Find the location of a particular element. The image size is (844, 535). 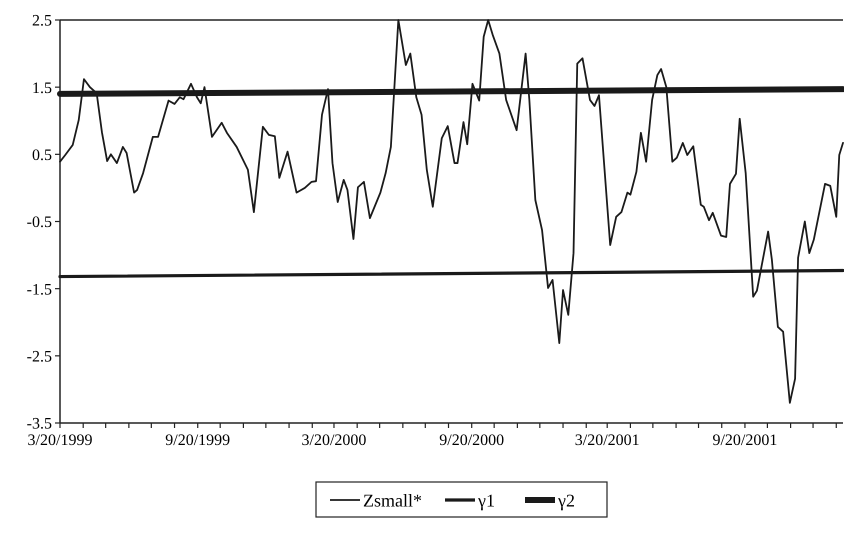

legend-label: Zsmall* is located at coordinates (392, 500).